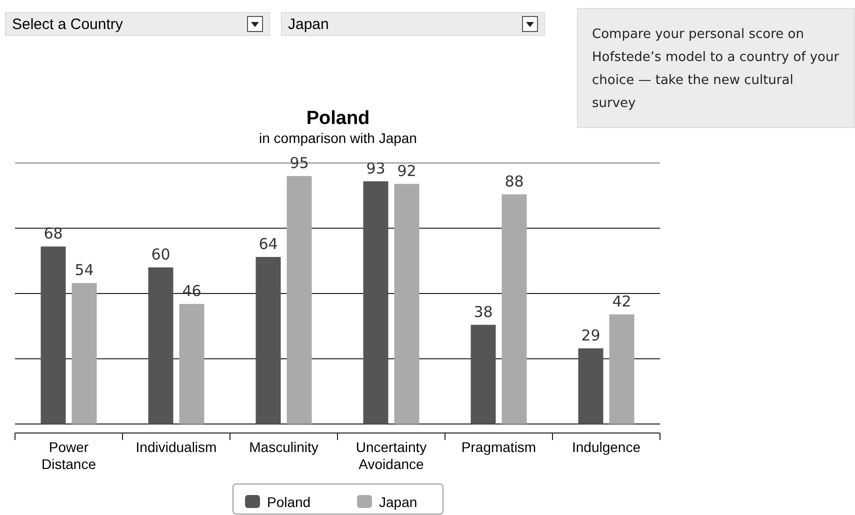  Describe the element at coordinates (716, 68) in the screenshot. I see `text: Compare your personal score on Hofstede’s model to a country of your choice — take the new cultural survey` at that location.